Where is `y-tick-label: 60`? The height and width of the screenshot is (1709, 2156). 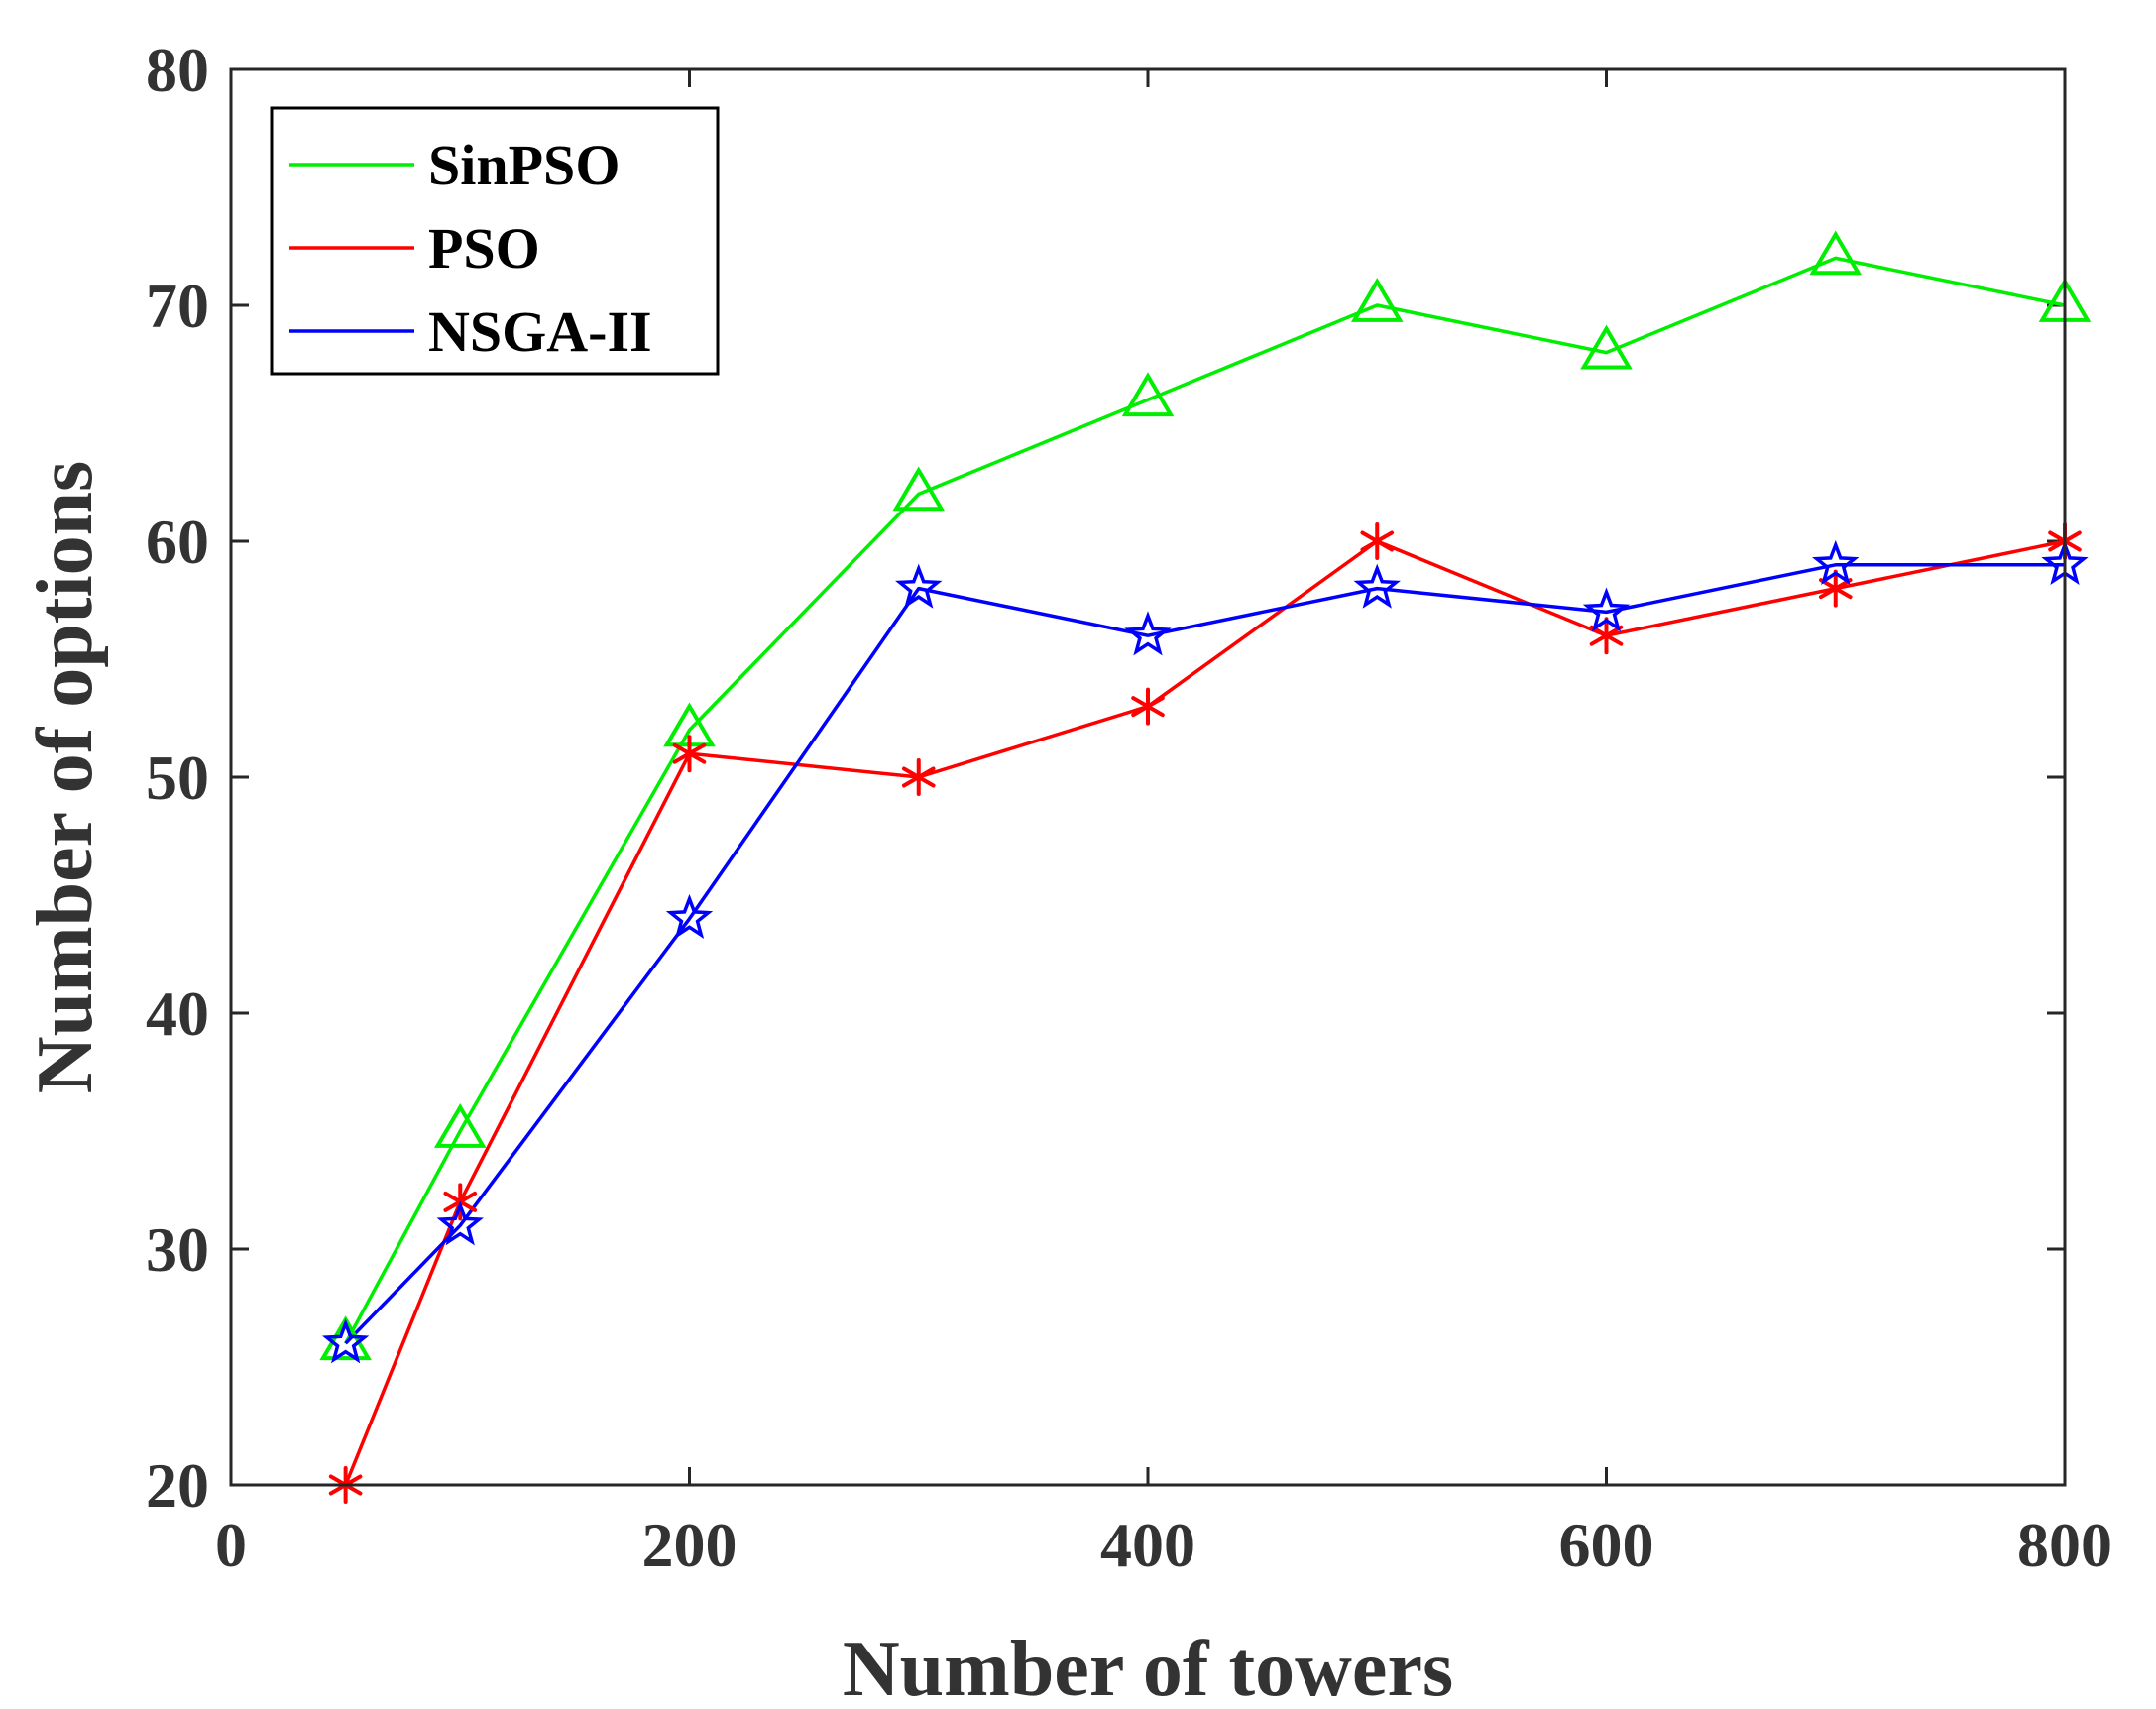
y-tick-label: 60 is located at coordinates (178, 542).